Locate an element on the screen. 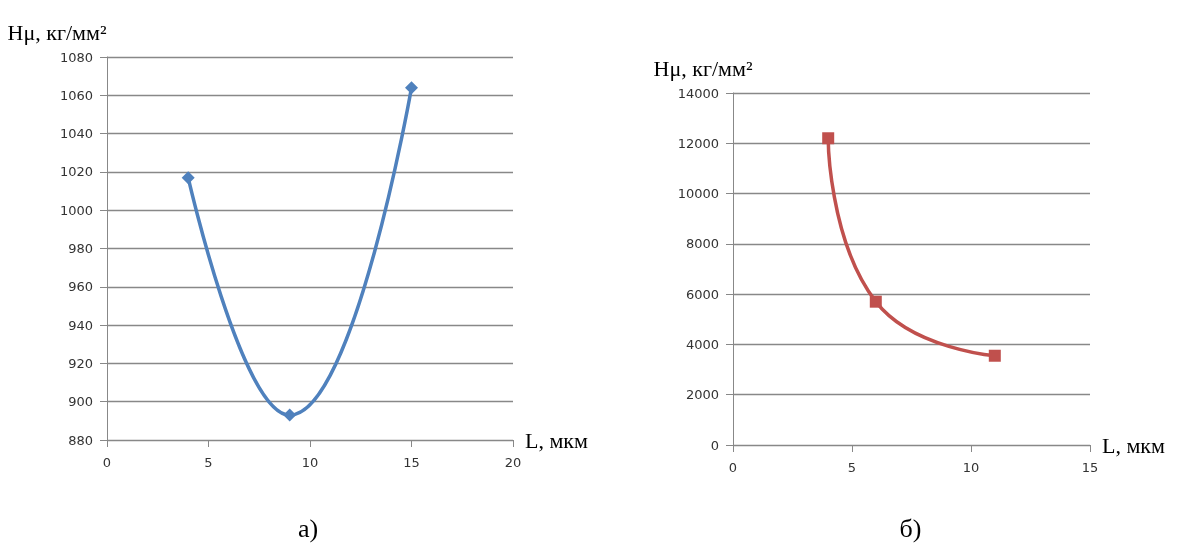  y-tick-label: 0 is located at coordinates (714, 445).